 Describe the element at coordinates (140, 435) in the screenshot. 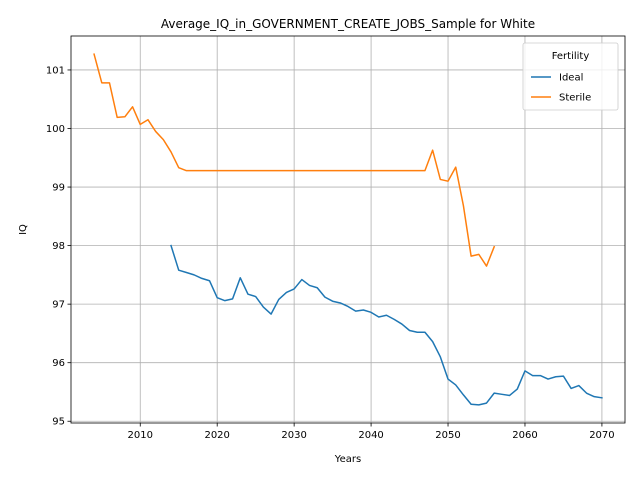

I see `x-tick-label: 2010` at that location.